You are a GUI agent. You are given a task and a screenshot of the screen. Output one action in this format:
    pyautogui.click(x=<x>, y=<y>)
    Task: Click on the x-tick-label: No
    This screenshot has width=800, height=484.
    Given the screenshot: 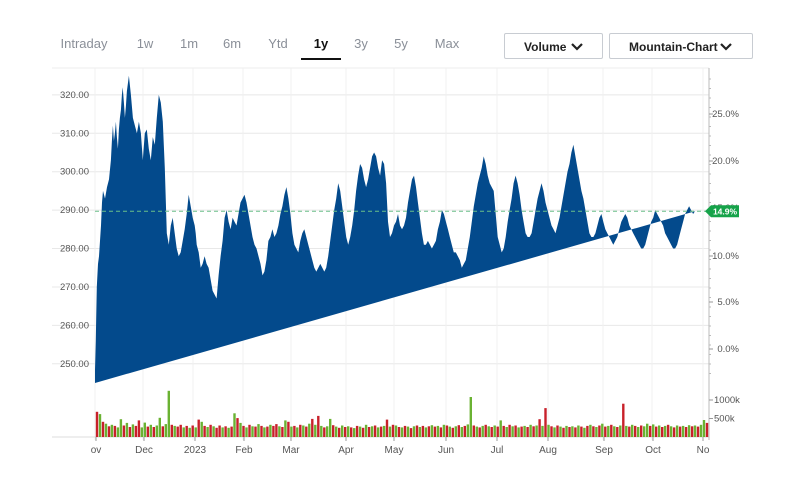 What is the action you would take?
    pyautogui.click(x=703, y=450)
    